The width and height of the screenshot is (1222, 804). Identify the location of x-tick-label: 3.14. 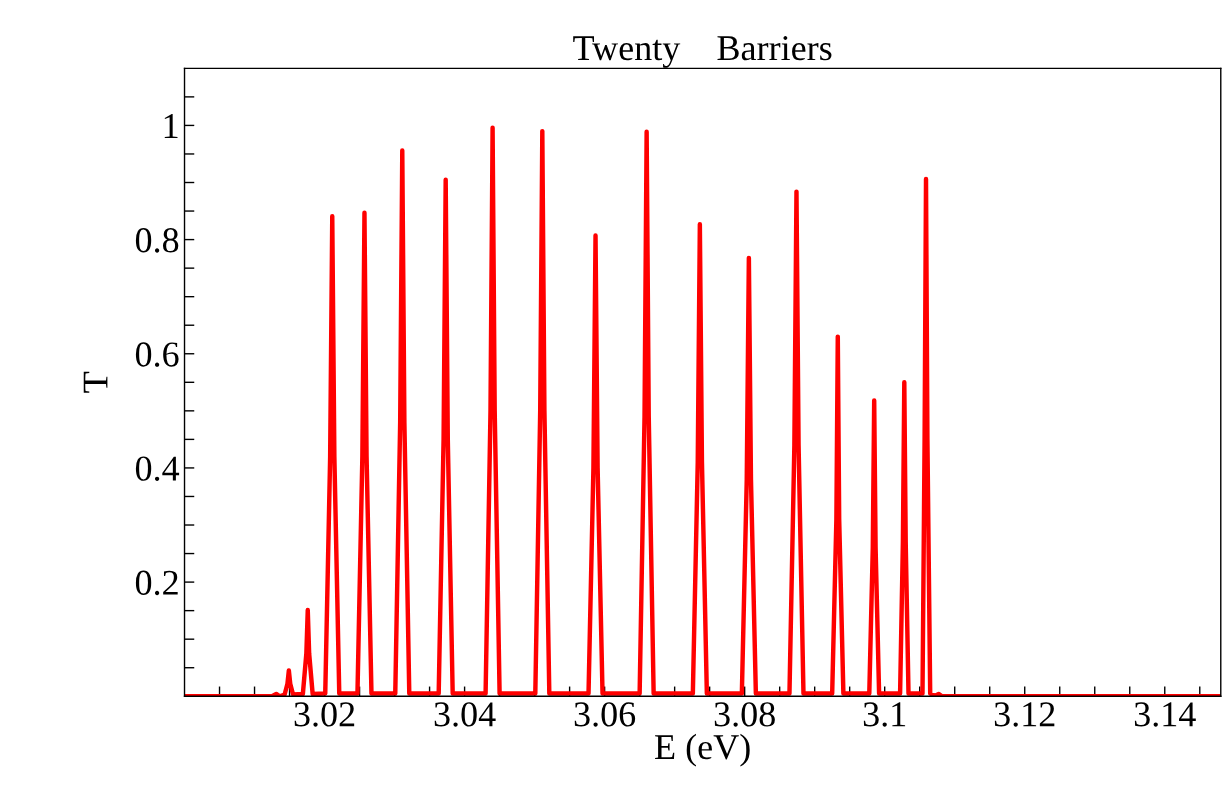
(1165, 714).